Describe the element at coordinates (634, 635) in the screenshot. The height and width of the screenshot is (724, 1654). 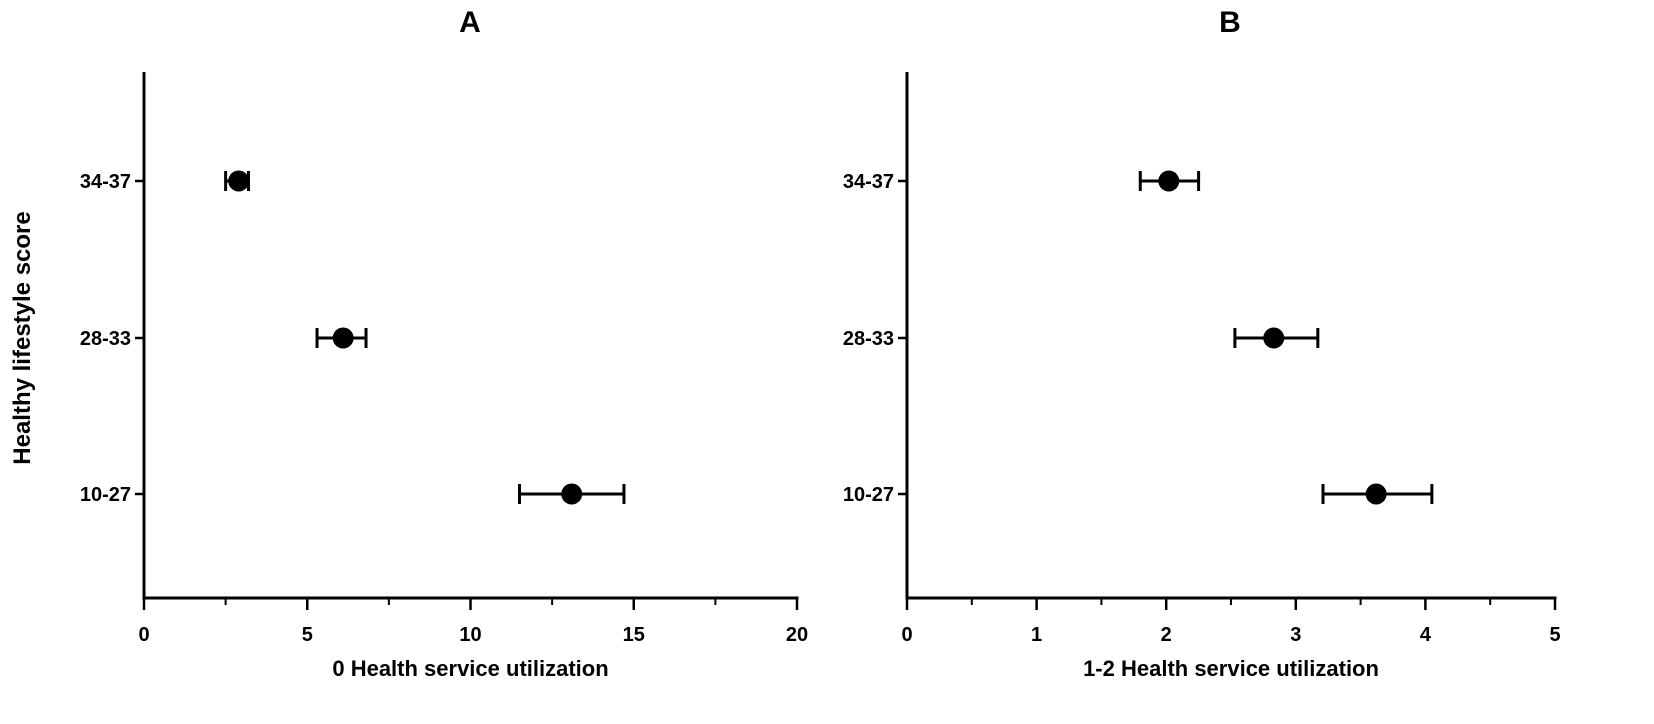
I see `x-tick-label: 15` at that location.